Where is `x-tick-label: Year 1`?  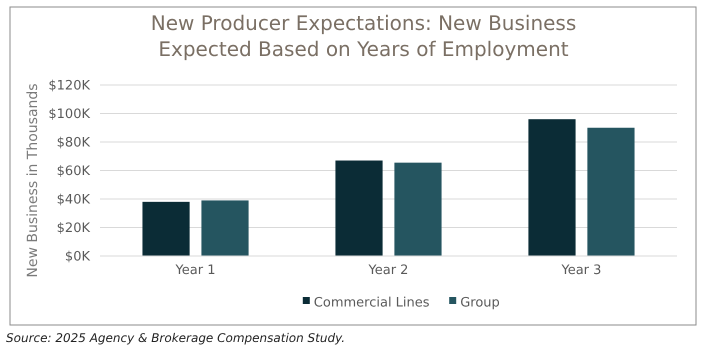 x-tick-label: Year 1 is located at coordinates (195, 270).